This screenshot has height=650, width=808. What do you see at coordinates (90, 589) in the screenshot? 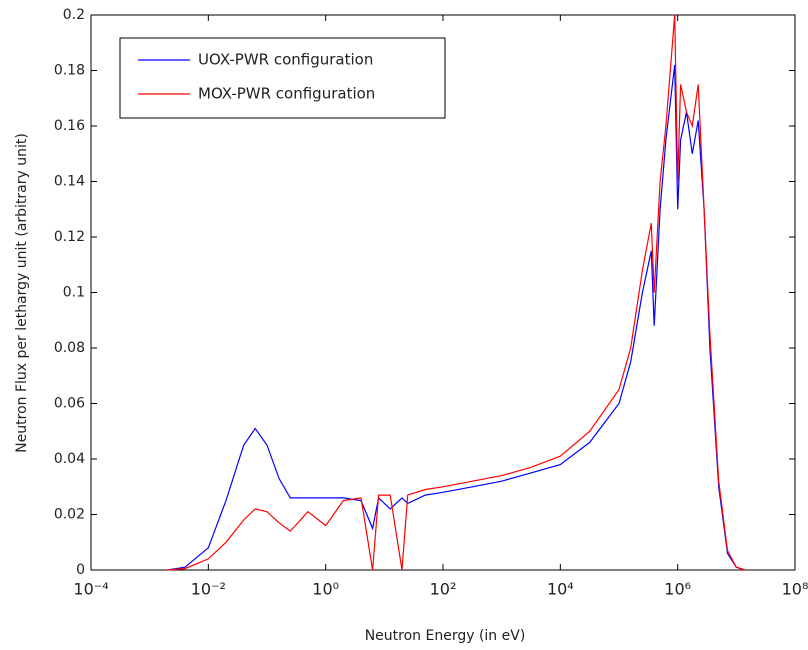
I see `x-tick-label: 10⁻⁴` at bounding box center [90, 589].